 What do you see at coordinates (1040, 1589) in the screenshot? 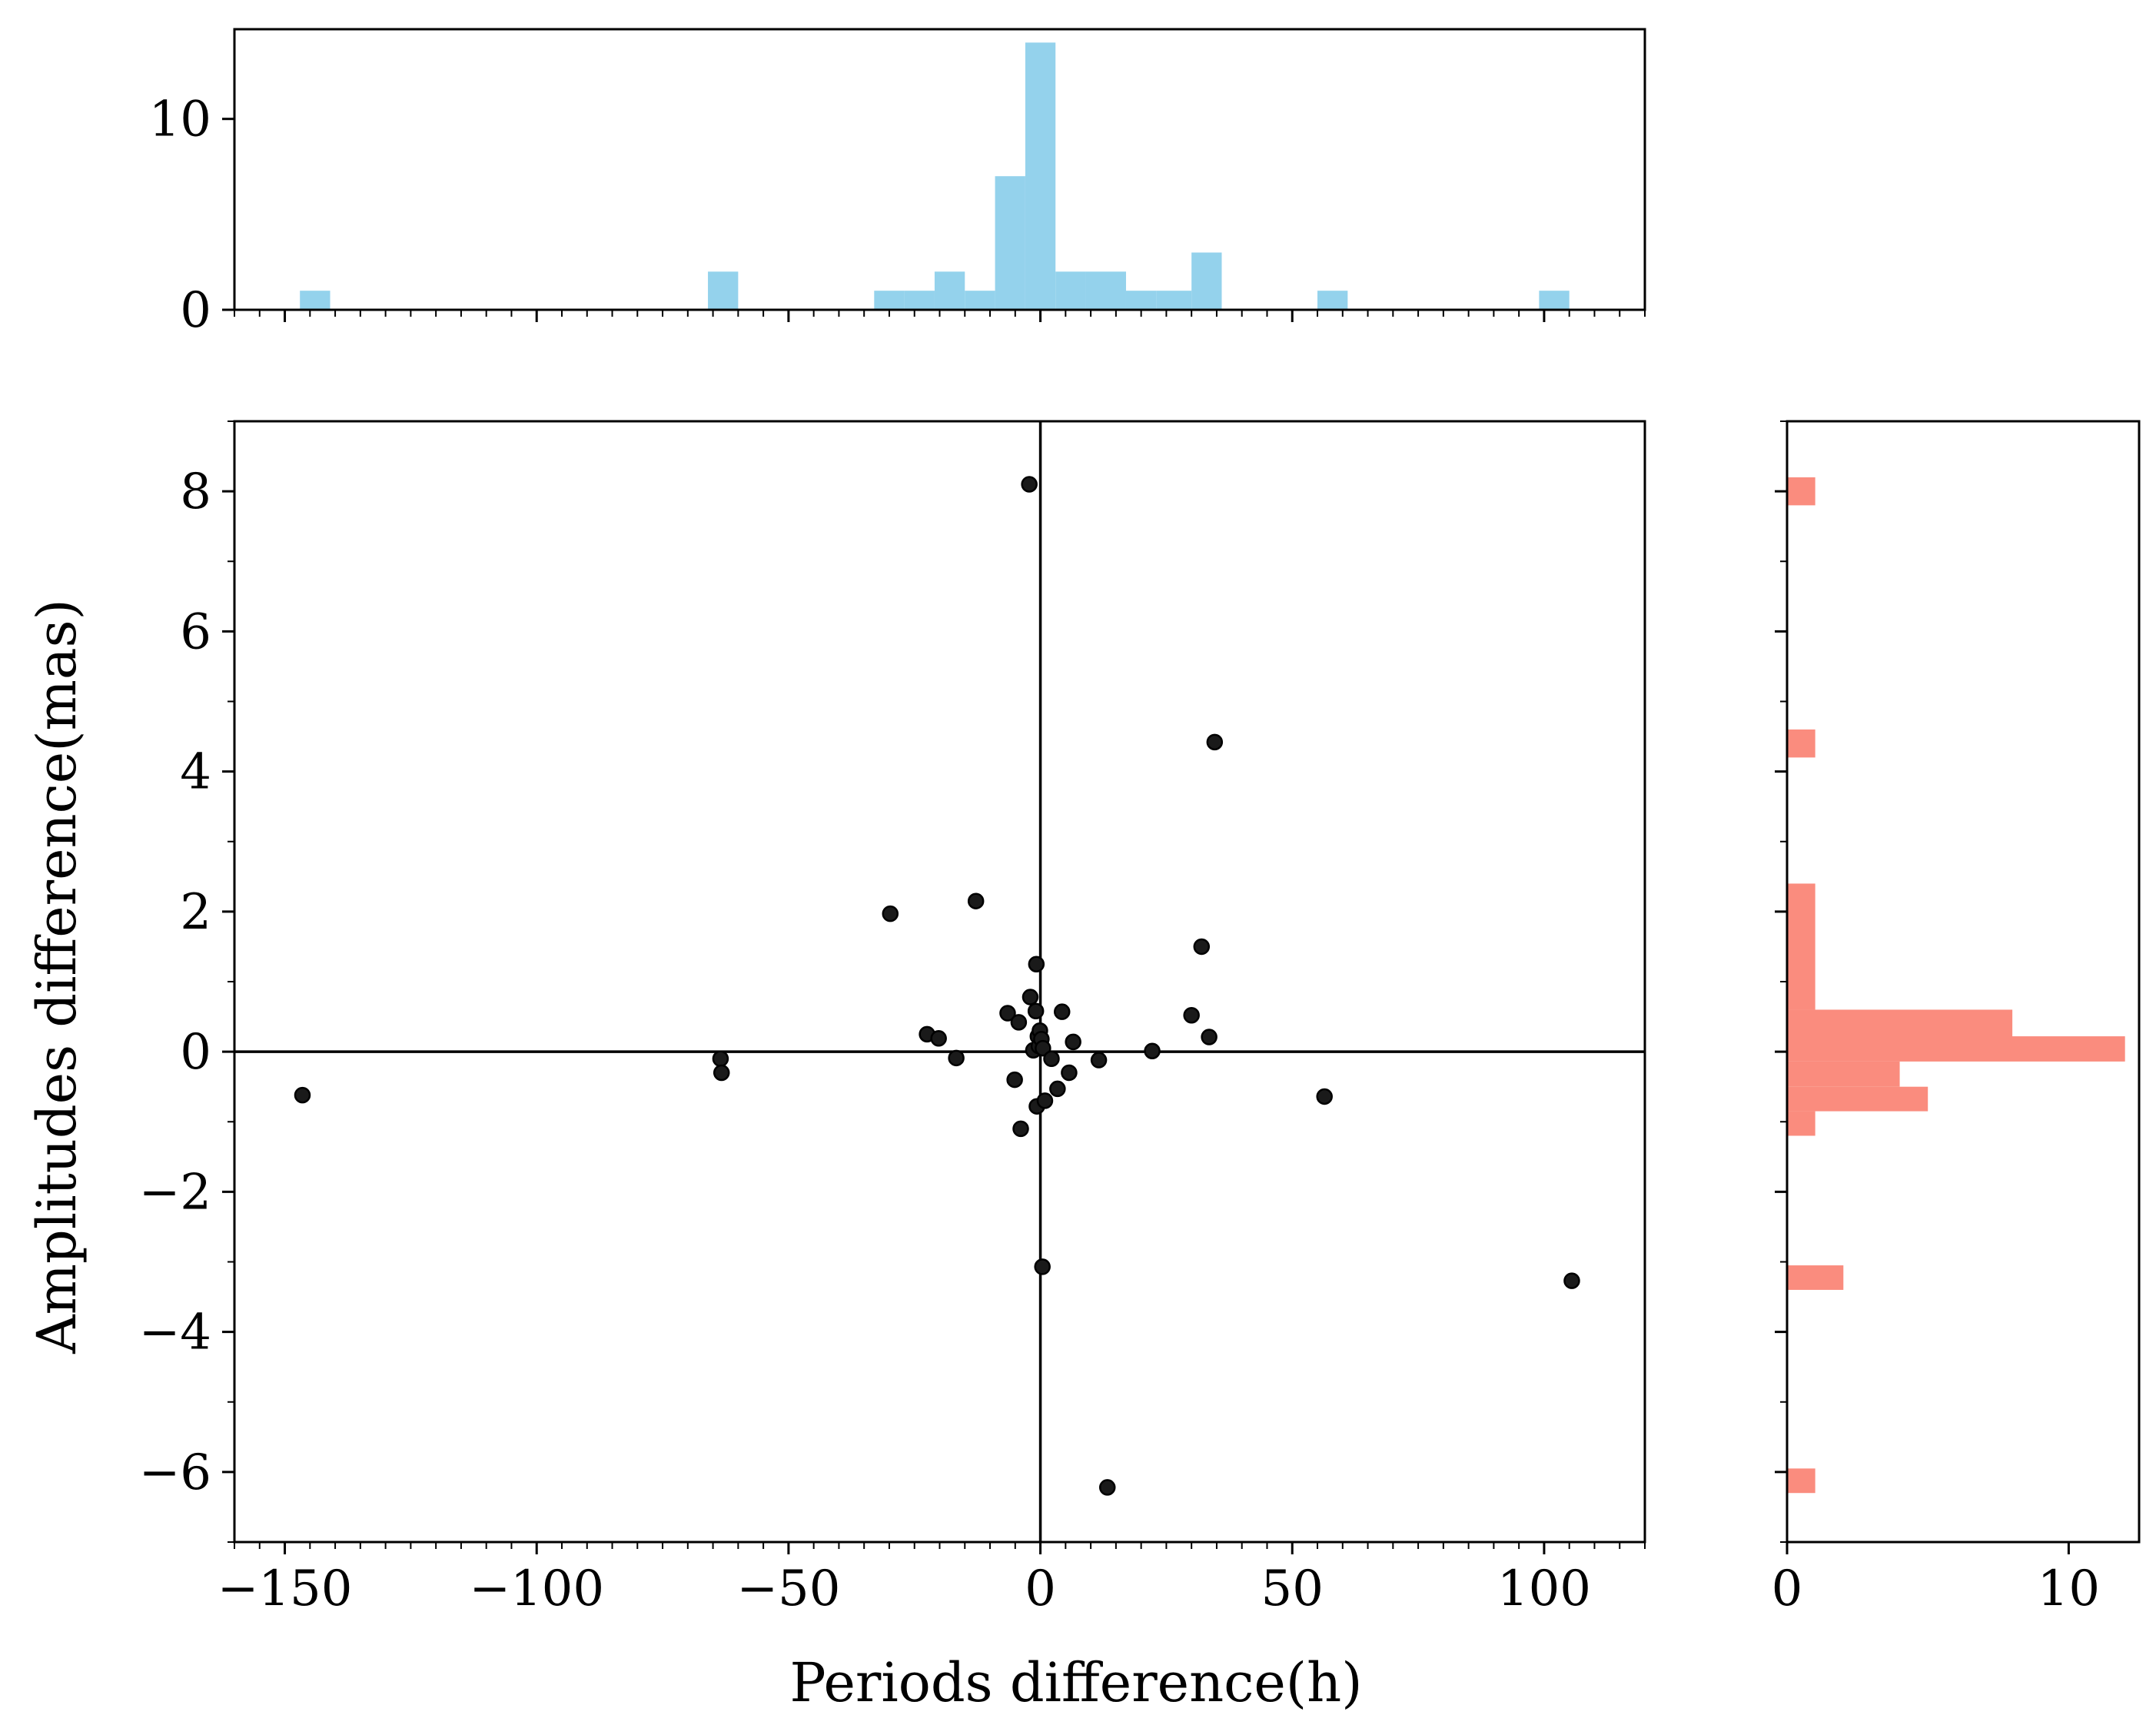
I see `x-tick-label: 0` at bounding box center [1040, 1589].